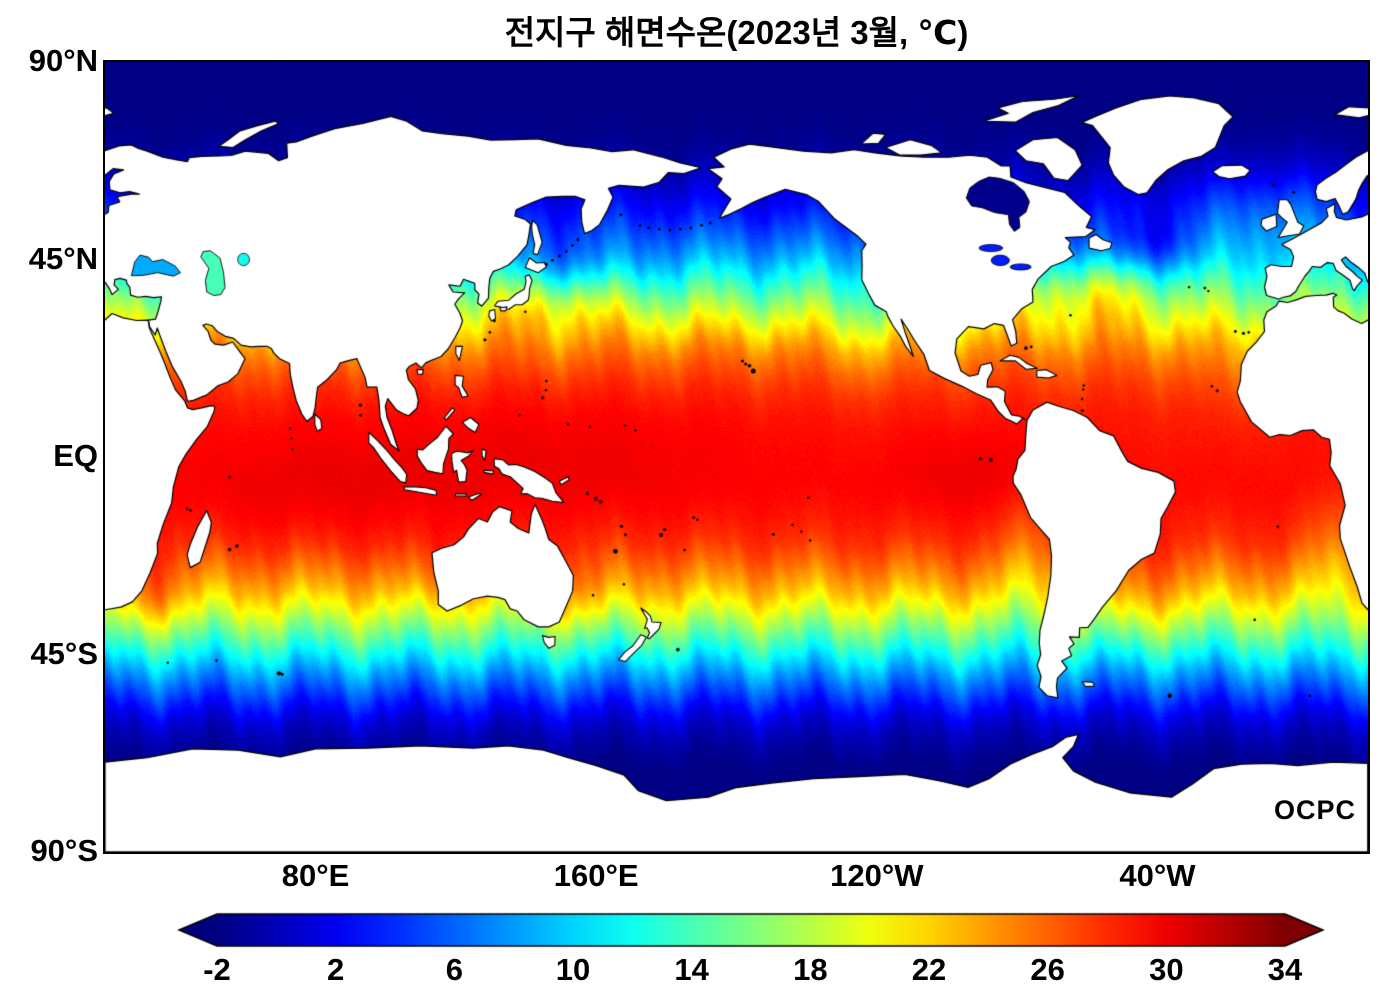 The image size is (1400, 1003). I want to click on colorbar-tick-label: 2, so click(336, 969).